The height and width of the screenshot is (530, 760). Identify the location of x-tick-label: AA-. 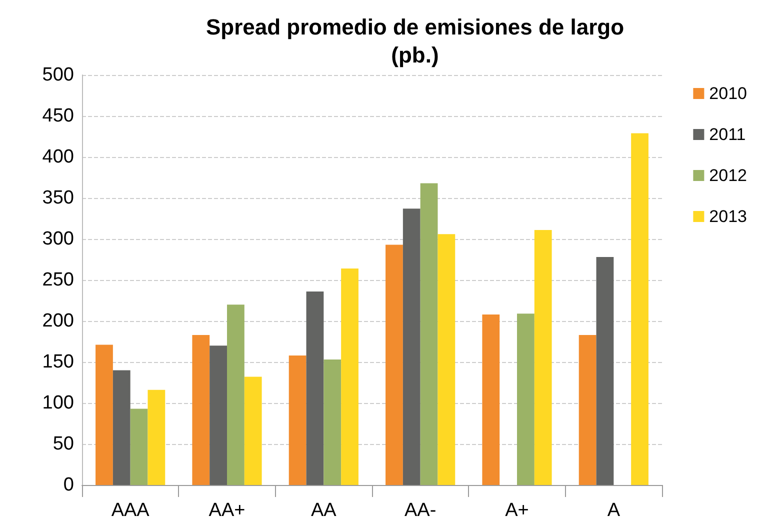
(420, 510).